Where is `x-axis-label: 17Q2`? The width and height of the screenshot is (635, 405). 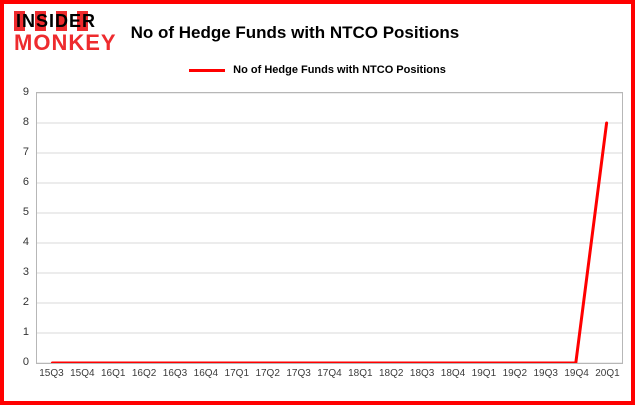
x-axis-label: 17Q2 is located at coordinates (267, 373).